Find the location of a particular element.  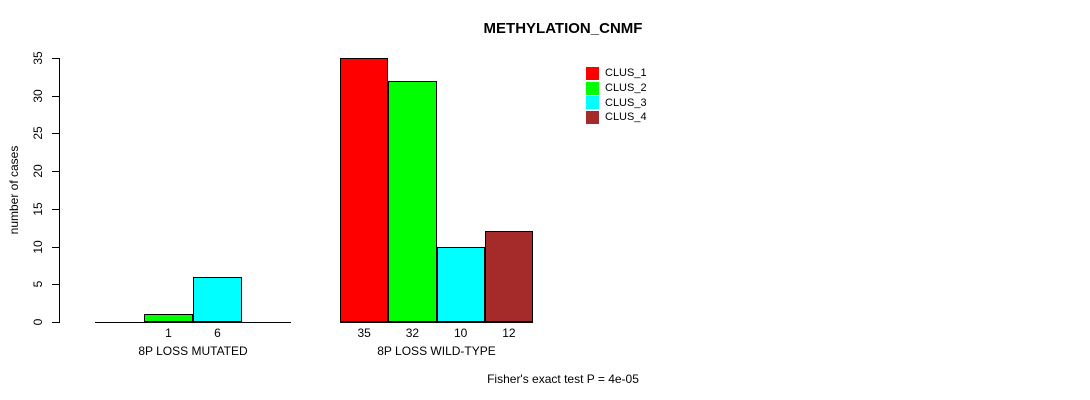

y-tick-label: 25 is located at coordinates (38, 133).